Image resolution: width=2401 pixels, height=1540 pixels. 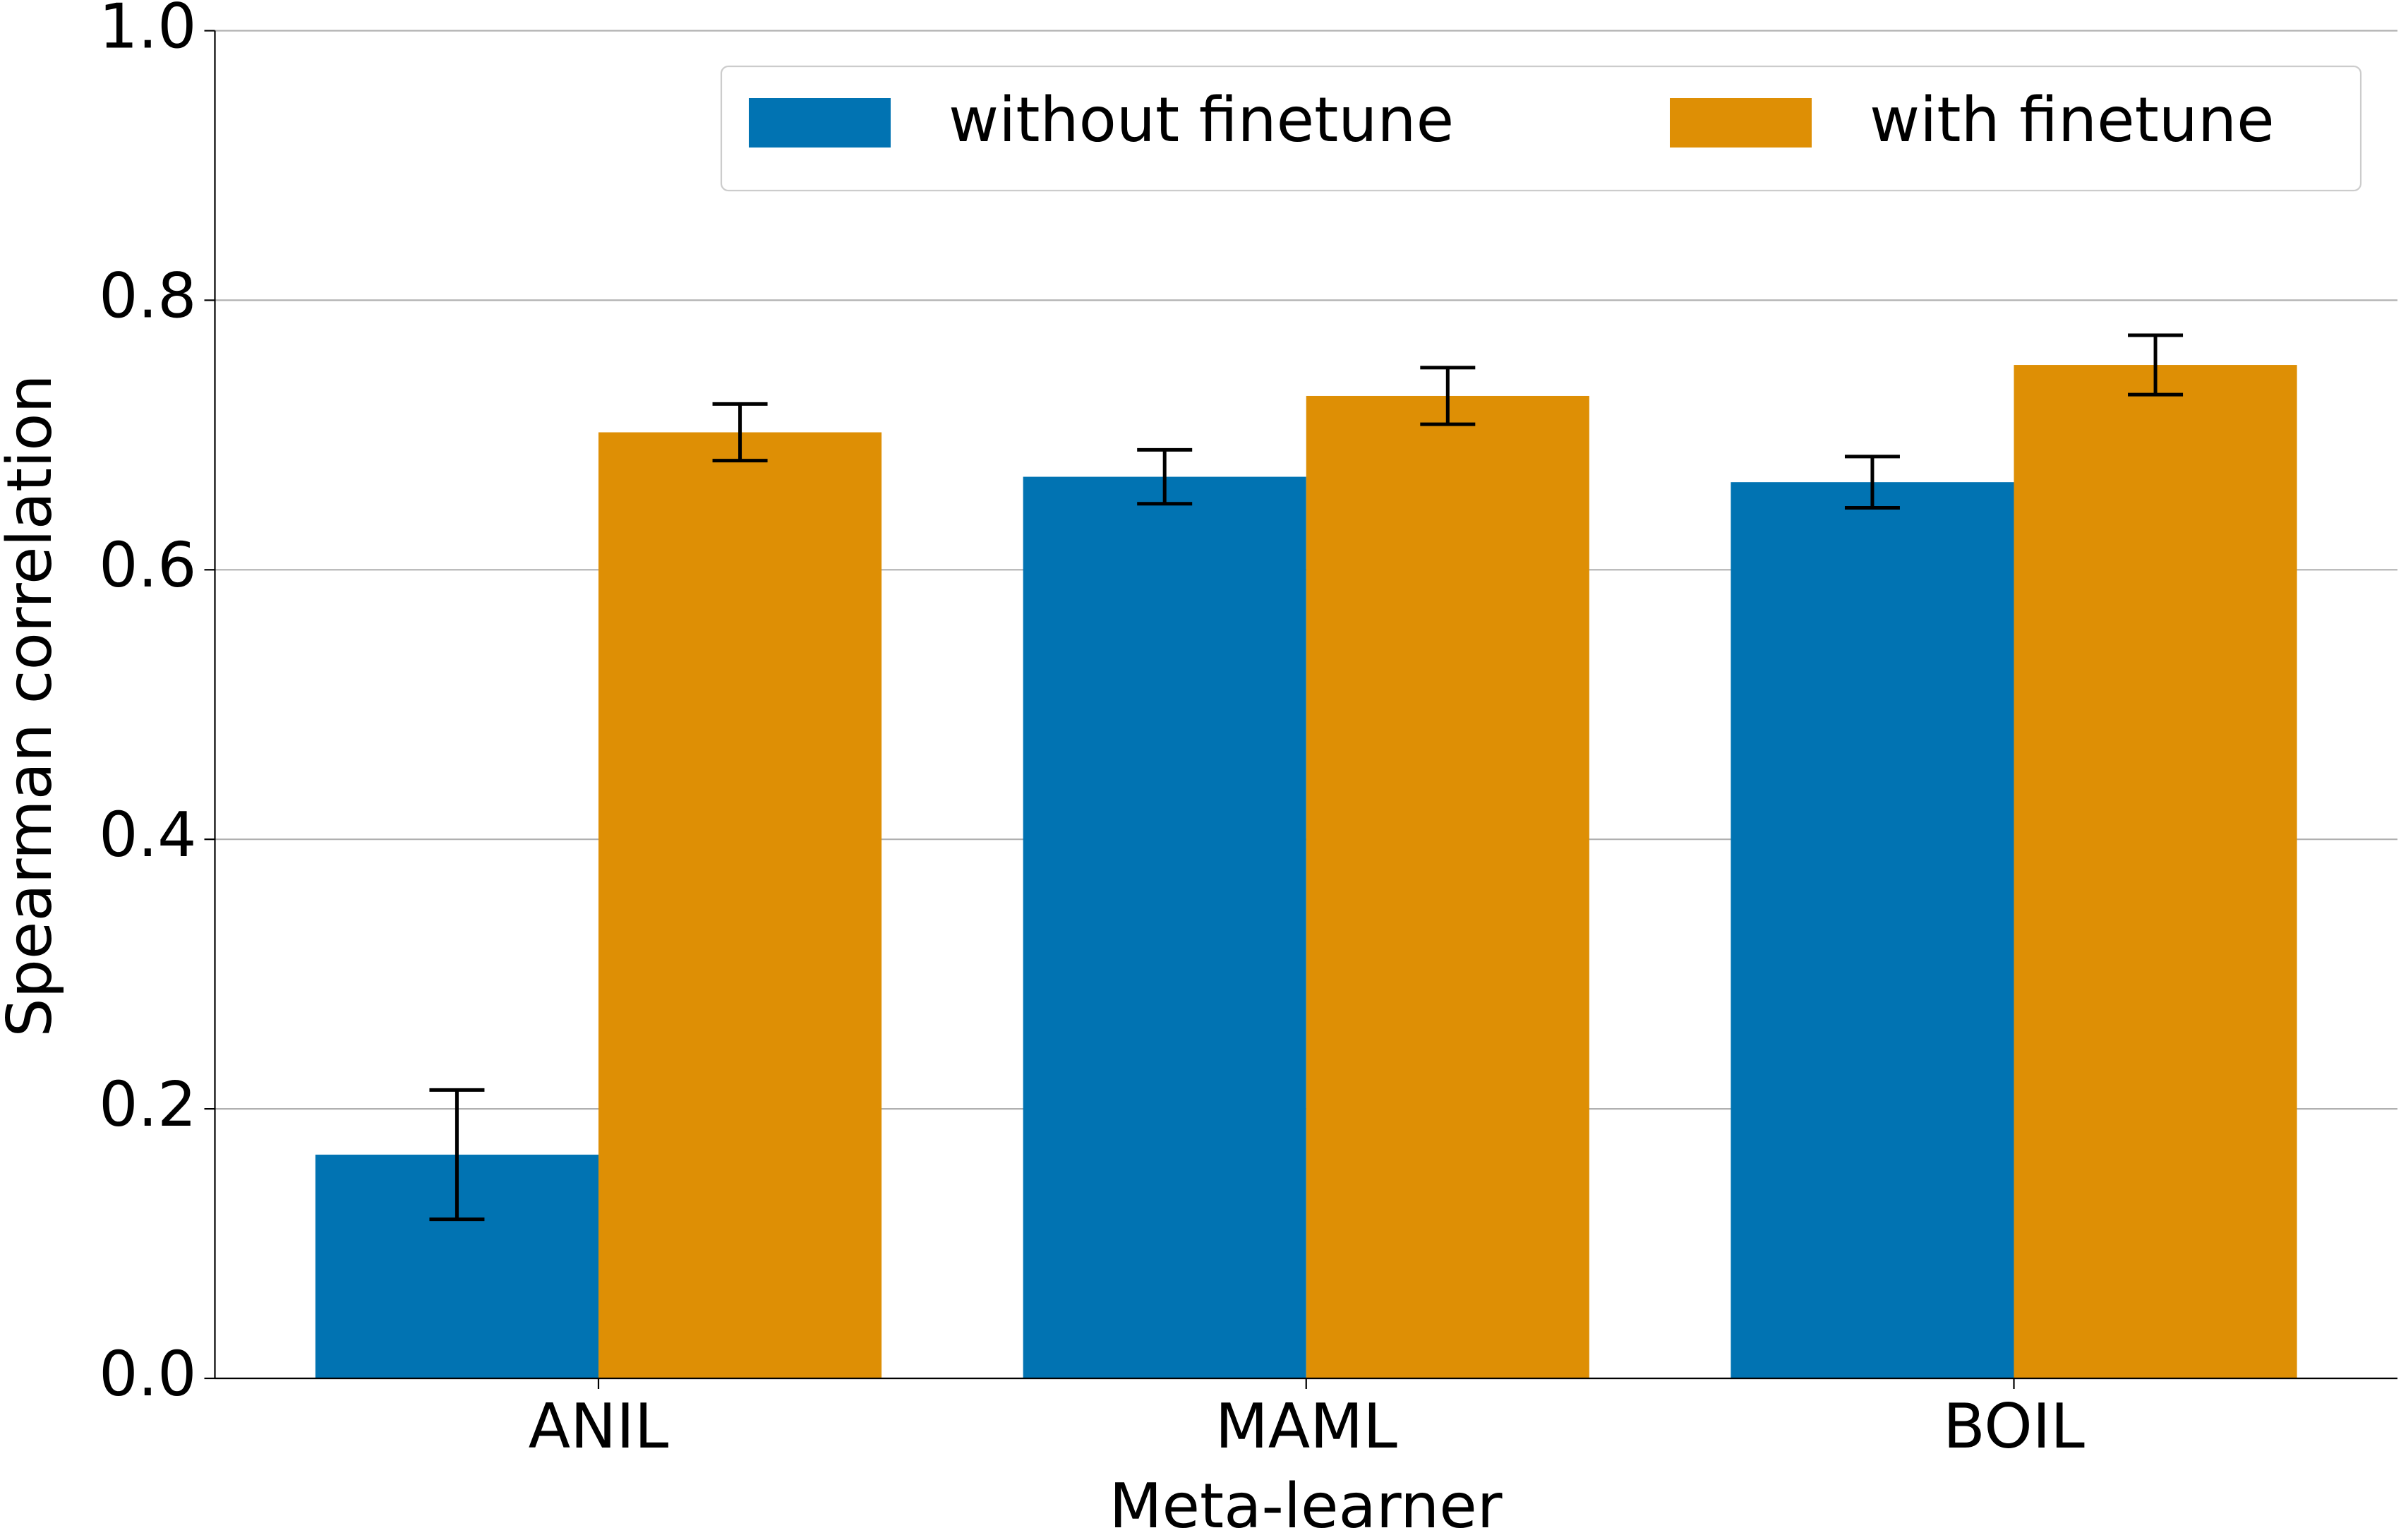 What do you see at coordinates (147, 31) in the screenshot?
I see `y-tick-label: 1.0` at bounding box center [147, 31].